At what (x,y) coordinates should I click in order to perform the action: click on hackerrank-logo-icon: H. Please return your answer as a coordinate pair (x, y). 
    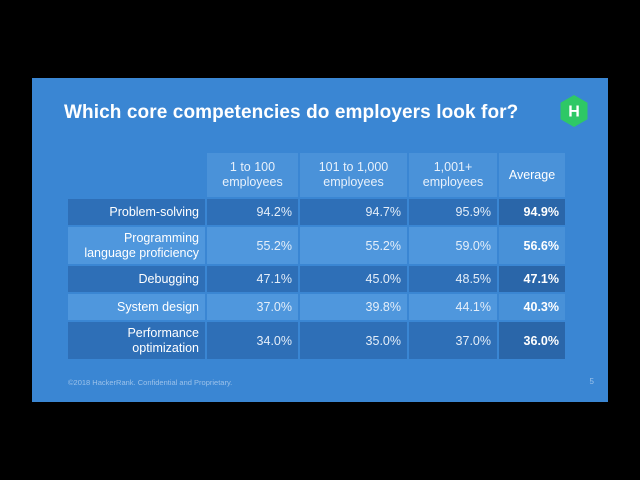
    Looking at the image, I should click on (574, 111).